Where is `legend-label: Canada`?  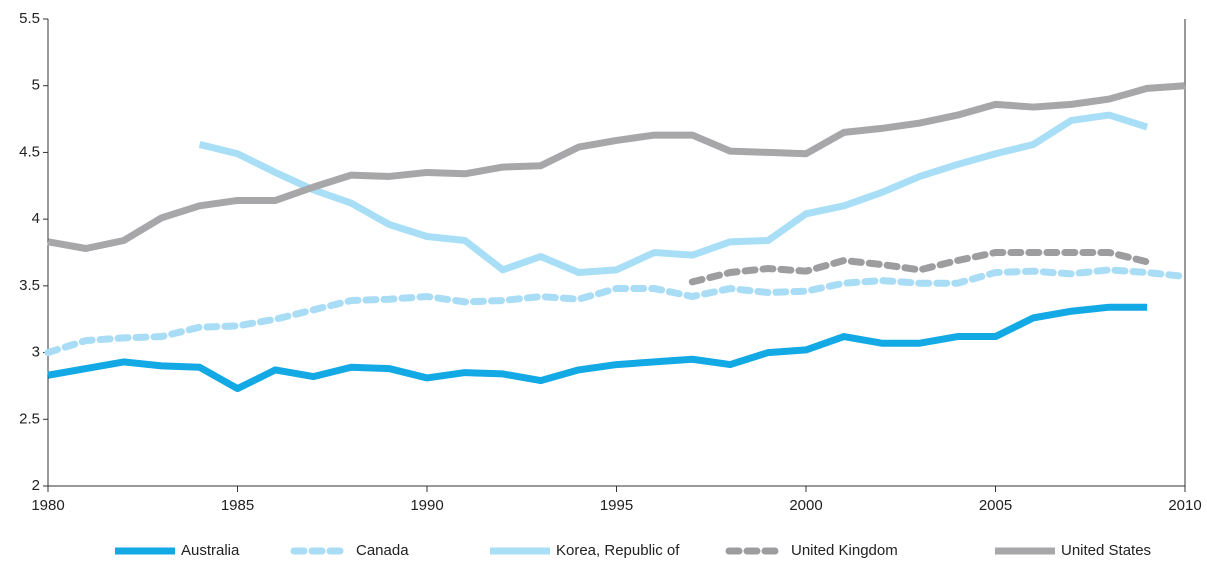
legend-label: Canada is located at coordinates (382, 550).